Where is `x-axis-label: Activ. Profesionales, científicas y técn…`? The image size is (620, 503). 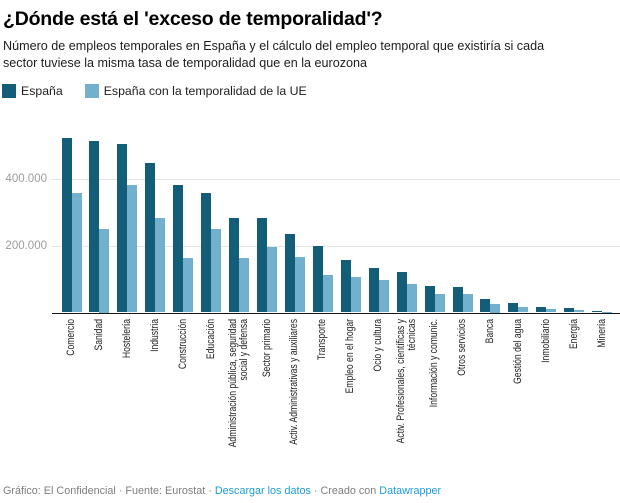 x-axis-label: Activ. Profesionales, científicas y técn… is located at coordinates (406, 380).